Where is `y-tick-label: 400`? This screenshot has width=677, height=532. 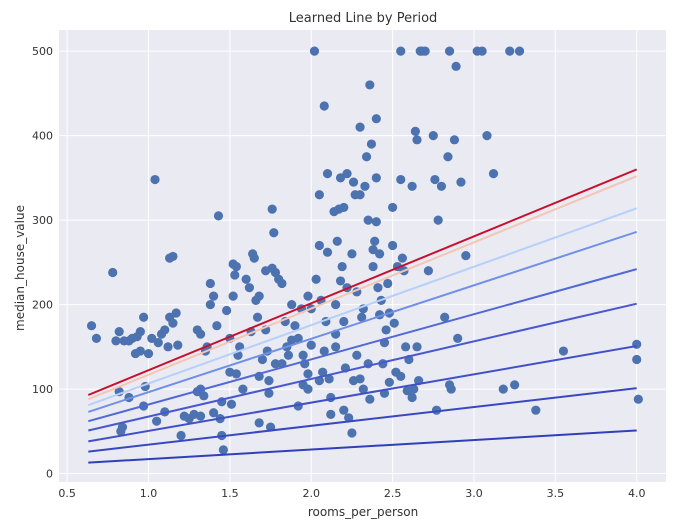
y-tick-label: 400 is located at coordinates (42, 136).